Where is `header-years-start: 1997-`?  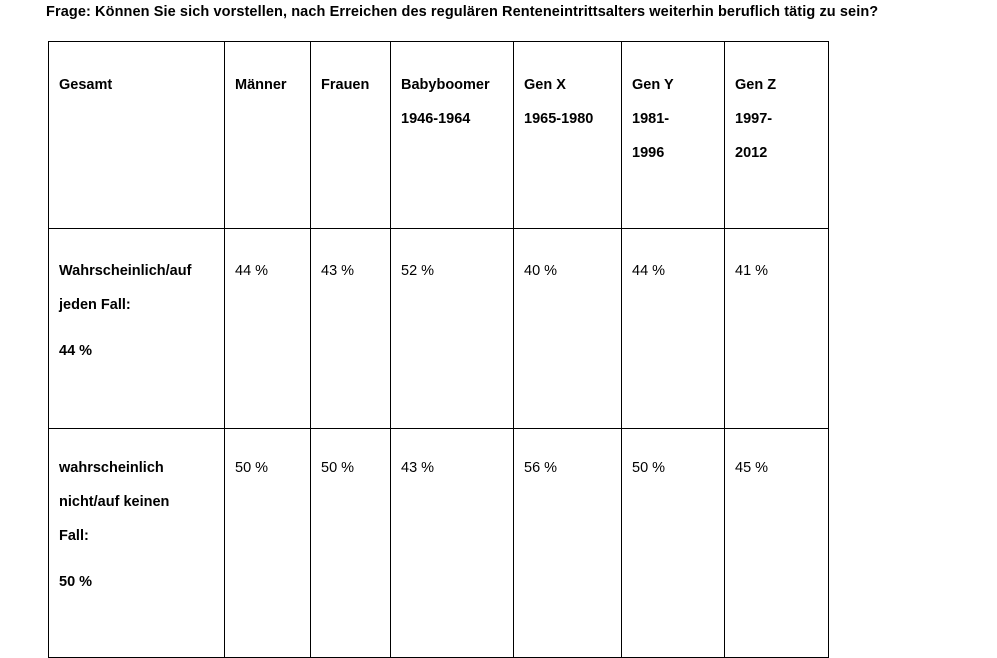 header-years-start: 1997- is located at coordinates (754, 119).